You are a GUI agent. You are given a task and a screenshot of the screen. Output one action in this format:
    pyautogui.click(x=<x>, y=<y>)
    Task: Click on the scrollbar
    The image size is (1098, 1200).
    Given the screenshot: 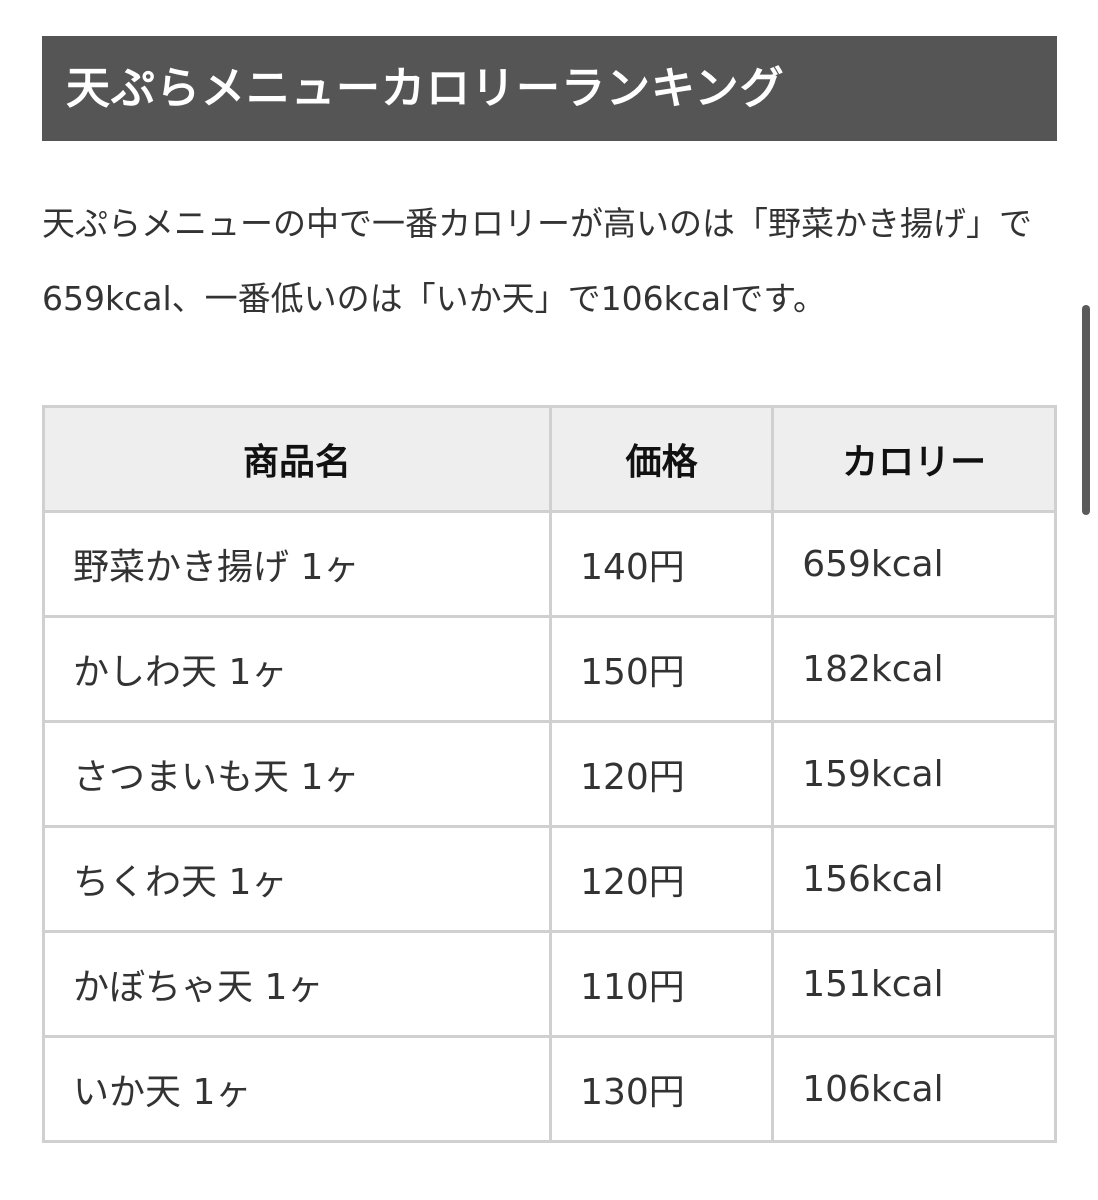 What is the action you would take?
    pyautogui.click(x=1086, y=410)
    